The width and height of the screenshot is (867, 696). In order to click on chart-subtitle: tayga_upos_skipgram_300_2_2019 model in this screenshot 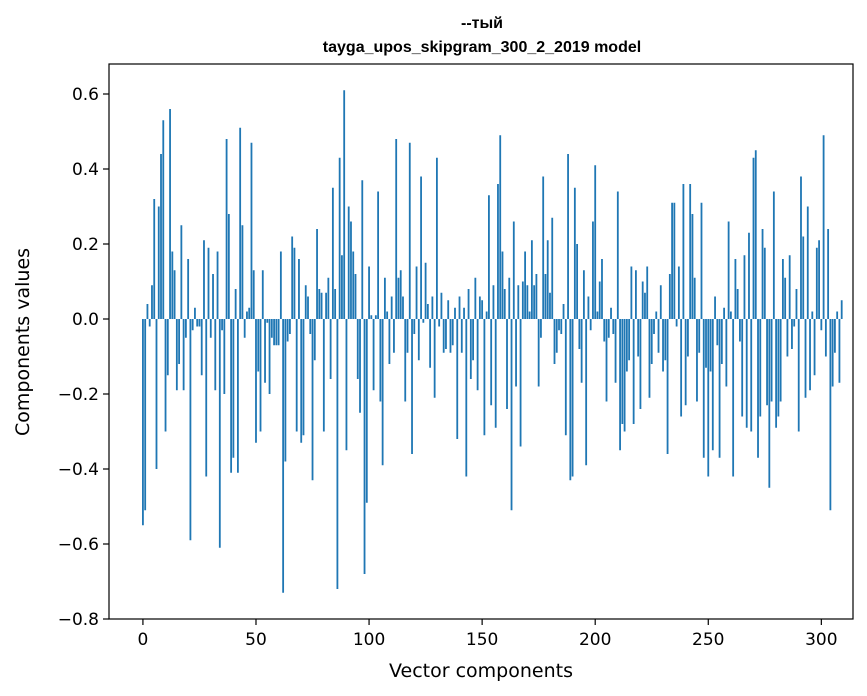, I will do `click(482, 47)`.